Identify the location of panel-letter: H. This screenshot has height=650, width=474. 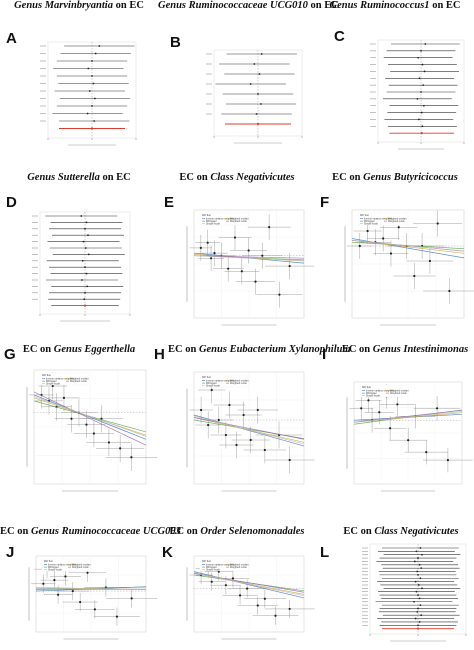
(159, 354).